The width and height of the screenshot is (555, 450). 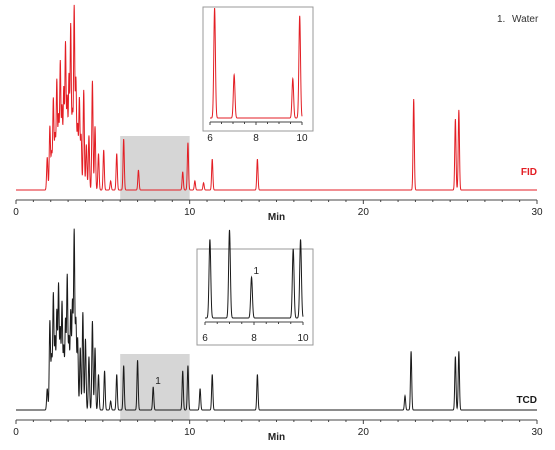 What do you see at coordinates (525, 19) in the screenshot?
I see `legend-label: Water` at bounding box center [525, 19].